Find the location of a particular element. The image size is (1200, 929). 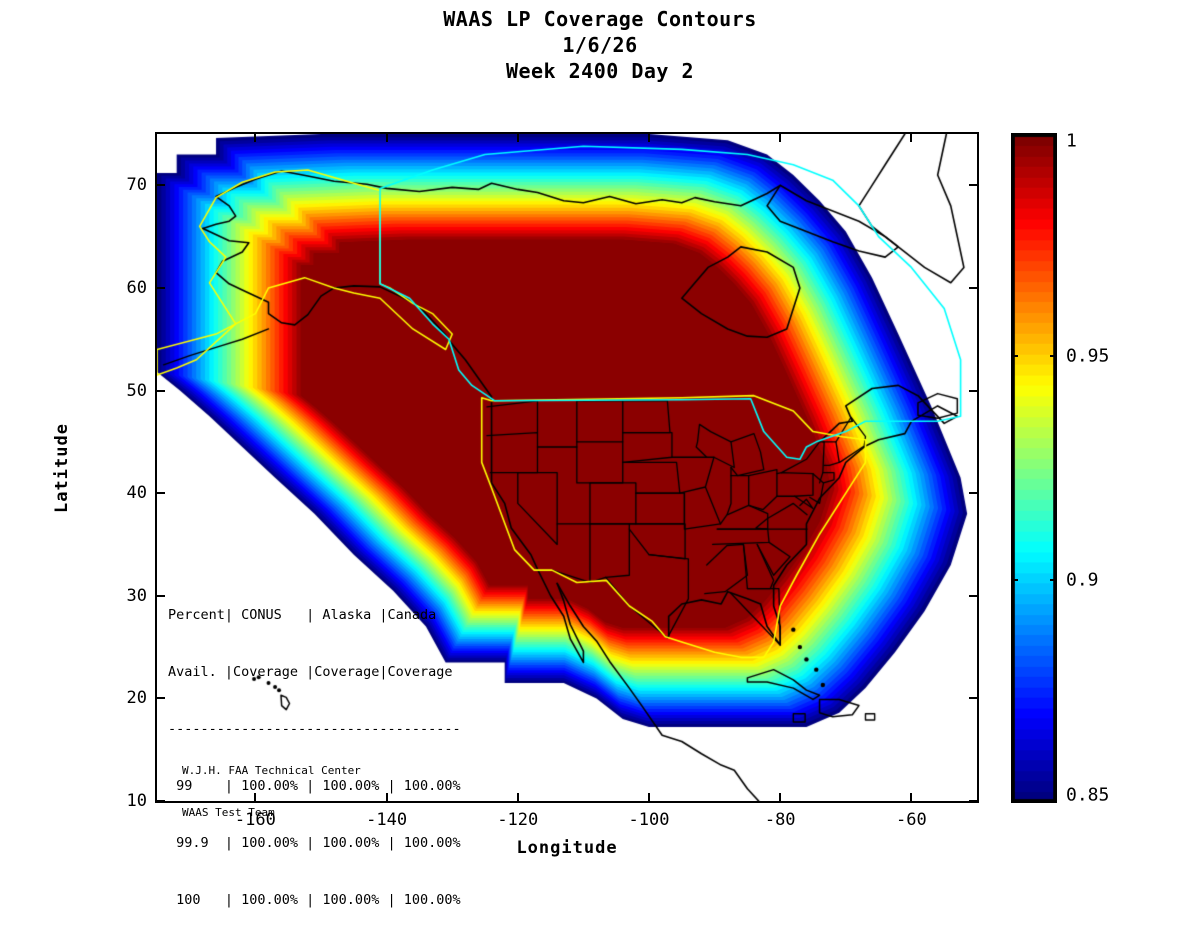

table-row: 100 | 100.00% | 100.00% | 100.00% is located at coordinates (314, 900).